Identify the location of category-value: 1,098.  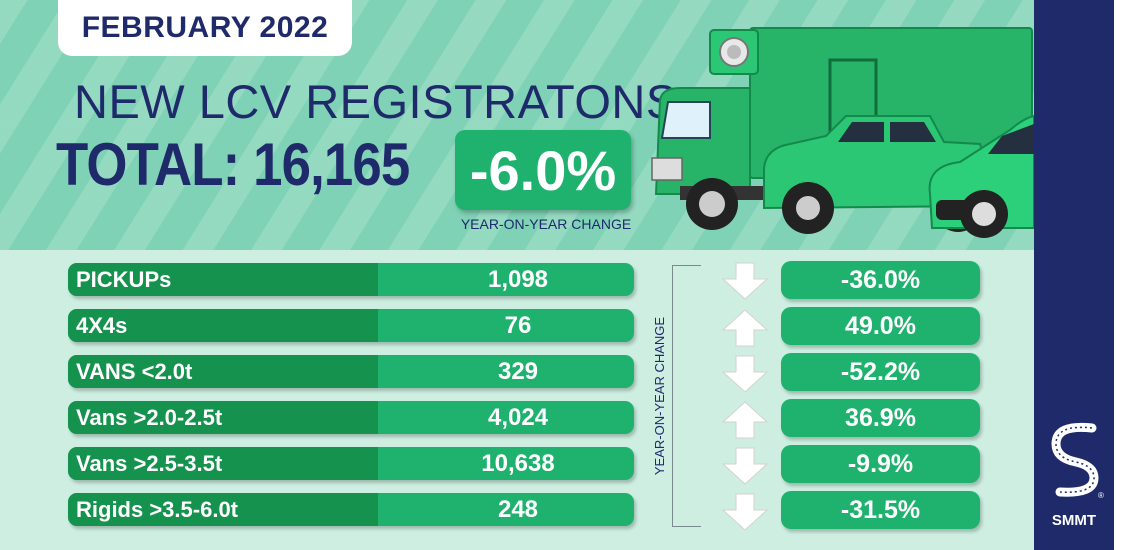
(518, 279).